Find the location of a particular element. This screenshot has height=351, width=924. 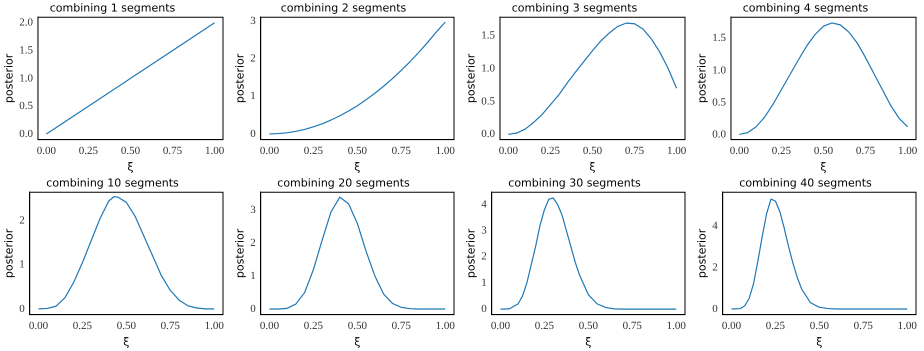

chart-title: combining 2 segments is located at coordinates (343, 7).